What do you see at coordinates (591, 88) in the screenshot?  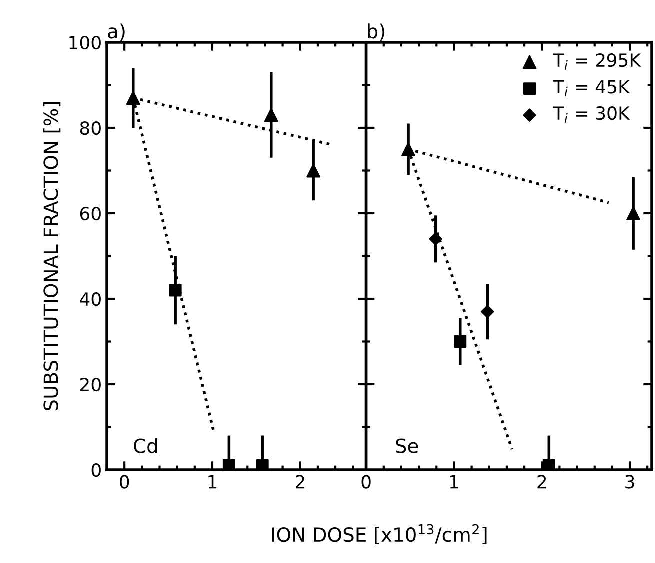 I see `legend-label: T$_{i}$ = 45K` at bounding box center [591, 88].